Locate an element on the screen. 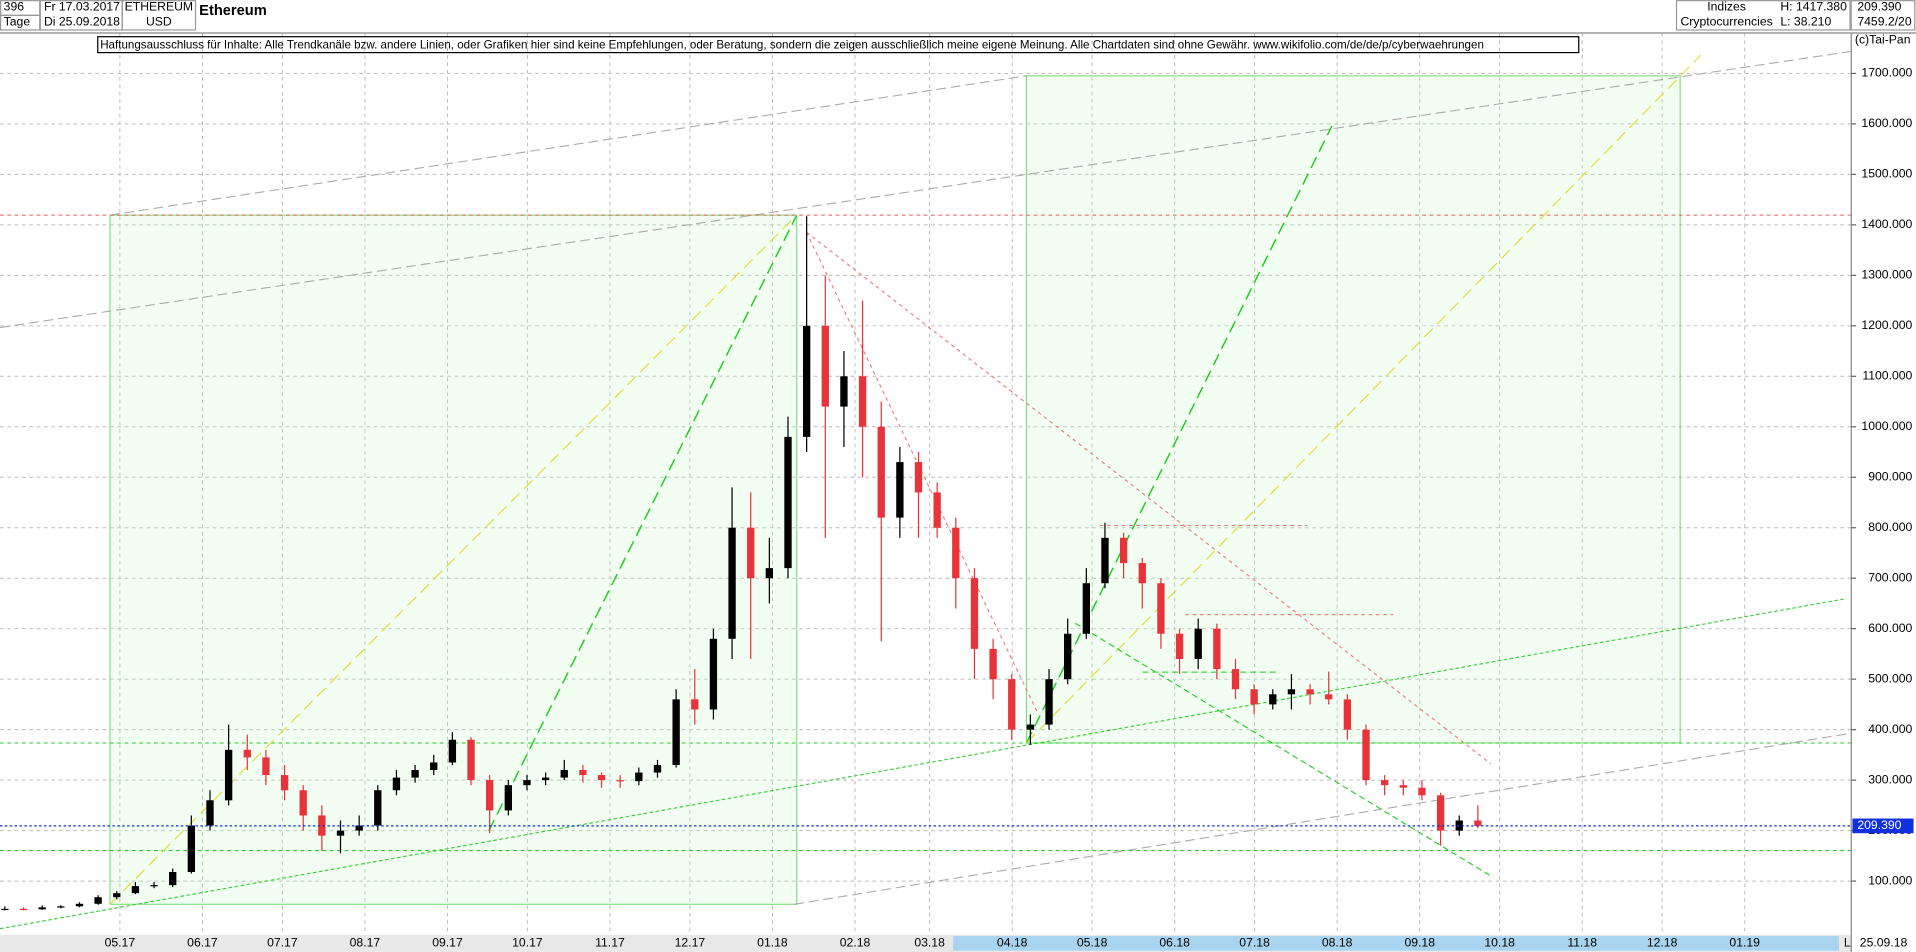 Image resolution: width=1916 pixels, height=952 pixels. scale-mode: L is located at coordinates (1847, 943).